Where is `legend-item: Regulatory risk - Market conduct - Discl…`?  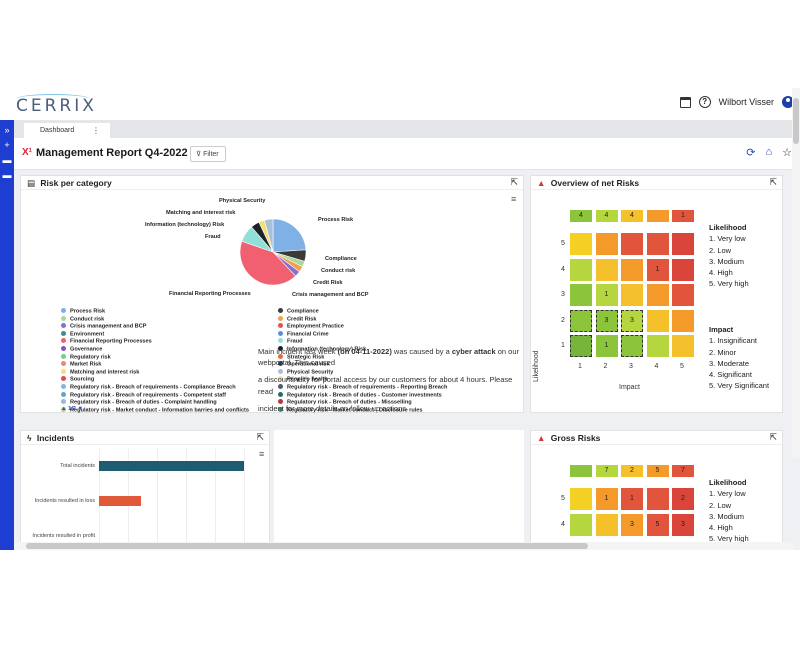 legend-item: Regulatory risk - Market conduct - Discl… is located at coordinates (362, 410).